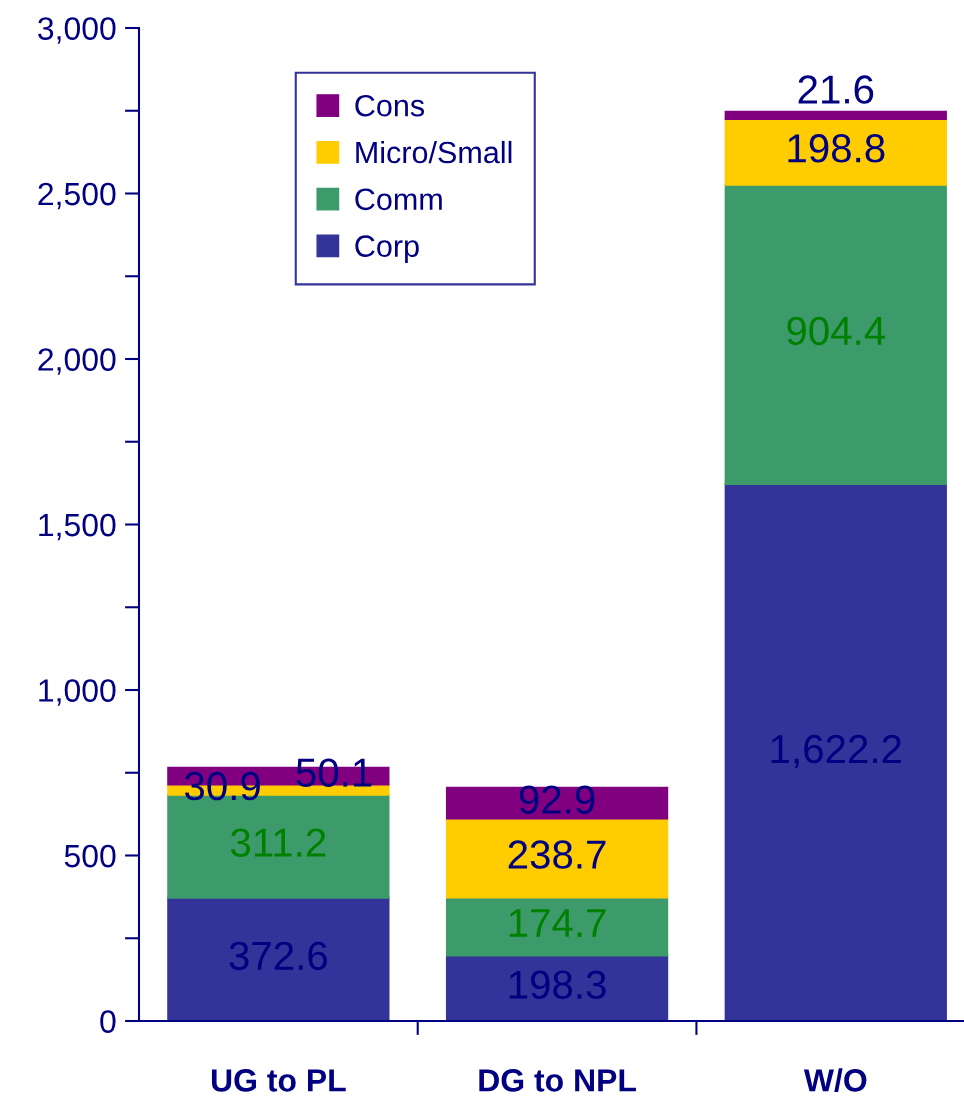 The image size is (964, 1096). Describe the element at coordinates (557, 1080) in the screenshot. I see `x-tick-label: DG to NPL` at that location.